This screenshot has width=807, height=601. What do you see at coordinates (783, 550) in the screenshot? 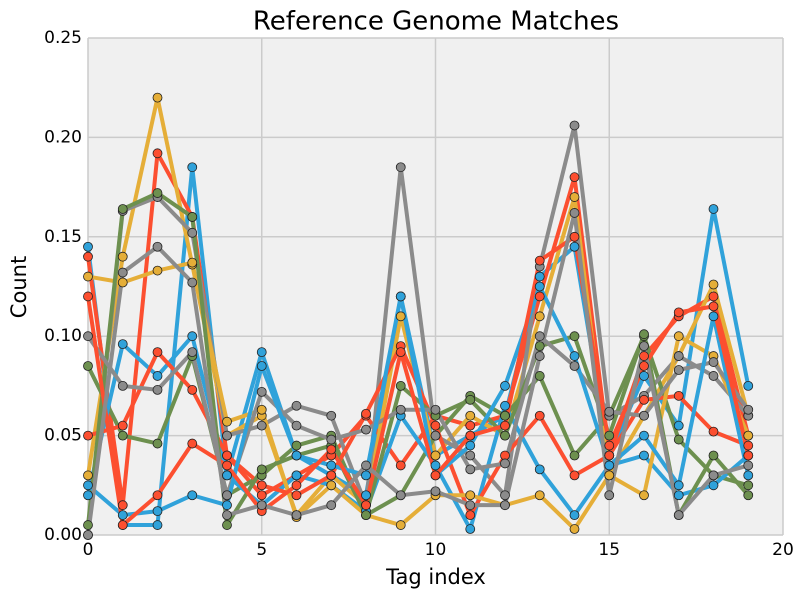
I see `x-tick-label: 20` at bounding box center [783, 550].